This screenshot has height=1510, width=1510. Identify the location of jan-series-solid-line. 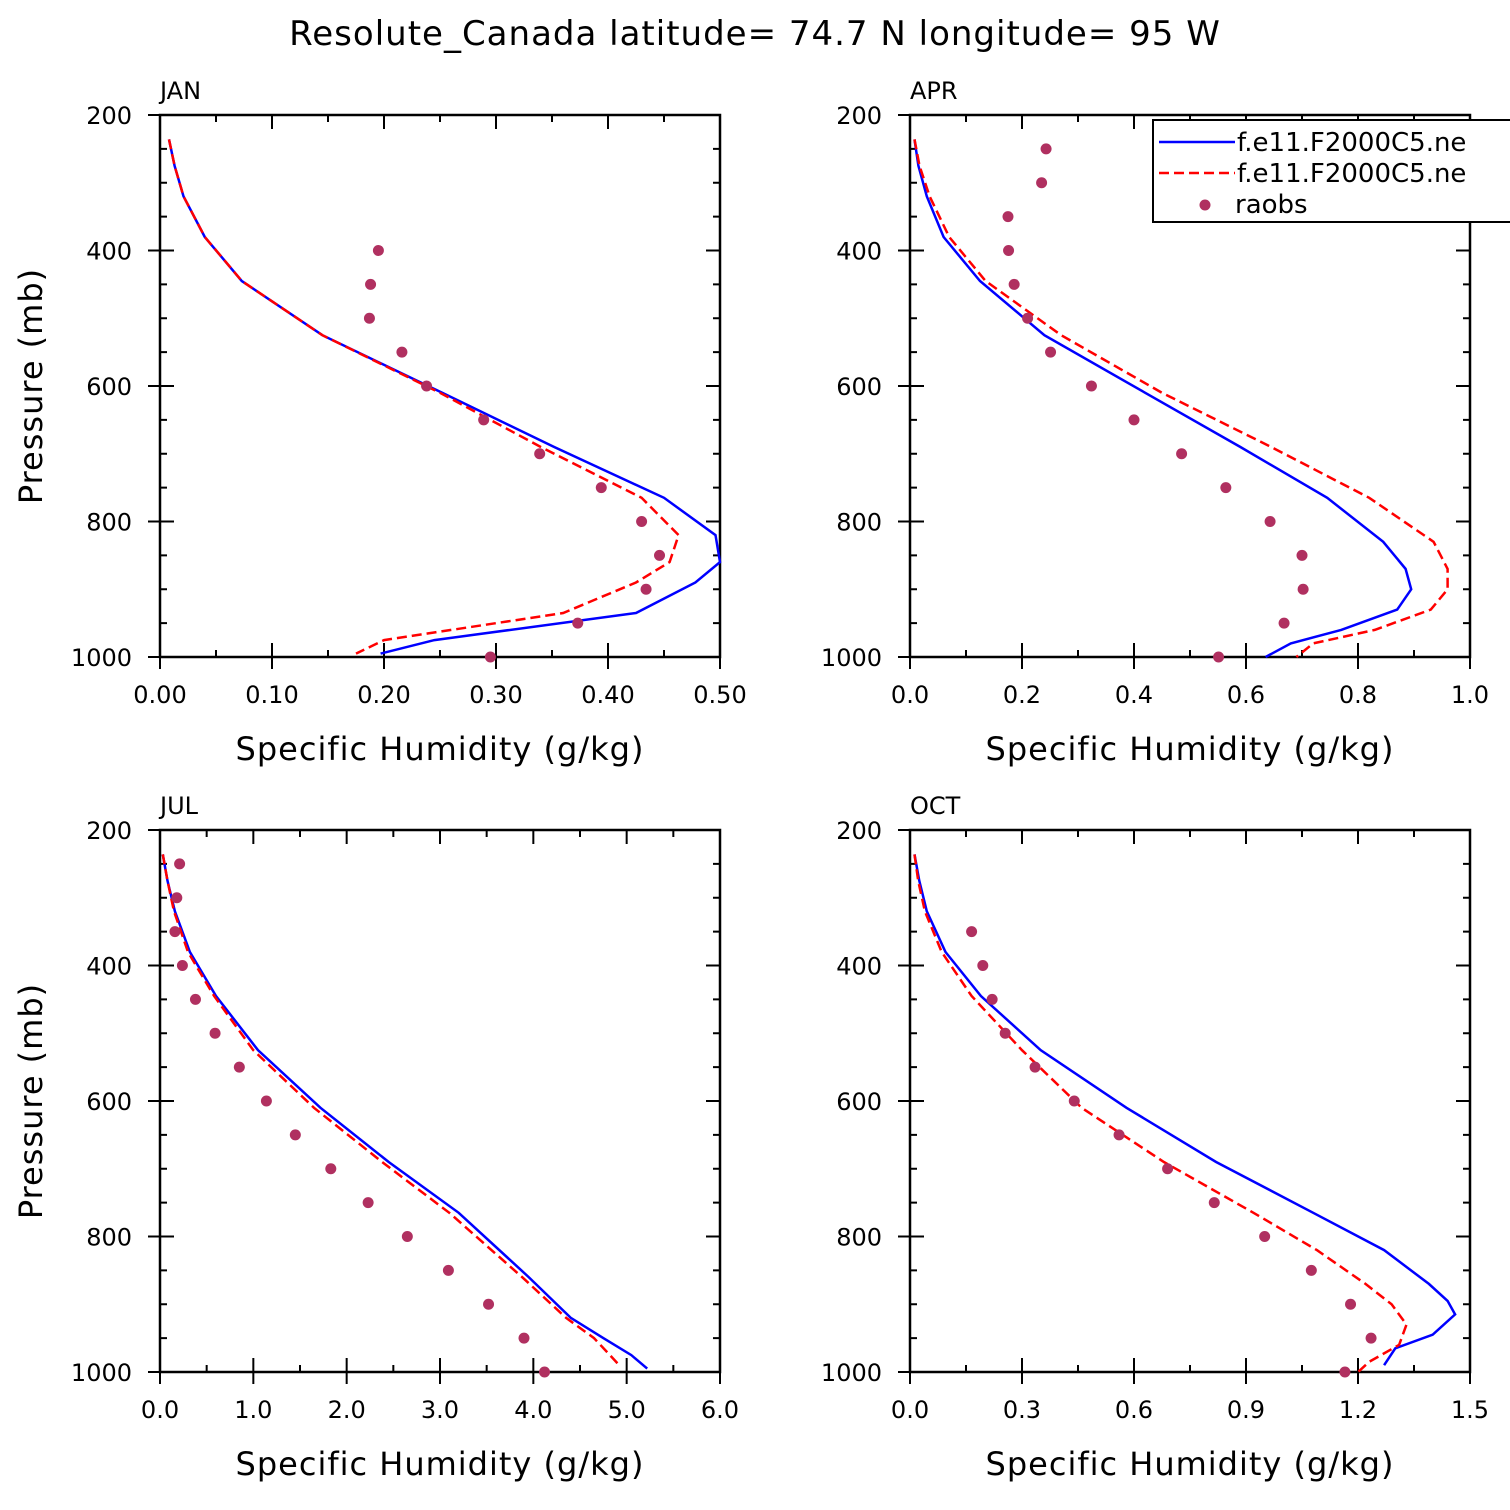
(444, 397).